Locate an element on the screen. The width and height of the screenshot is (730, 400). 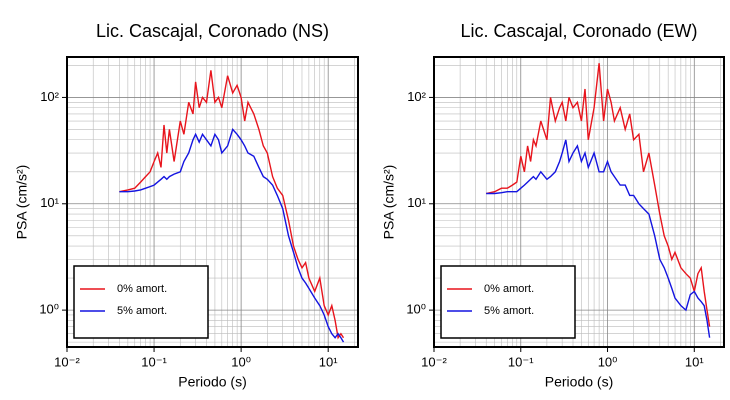
chart-title: Lic. Cascajal, Coronado (EW) is located at coordinates (578, 31).